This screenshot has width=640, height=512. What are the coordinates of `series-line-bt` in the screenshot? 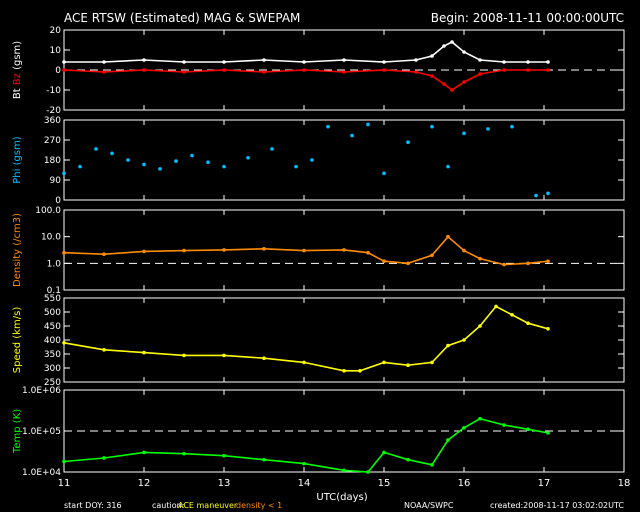 It's located at (306, 52).